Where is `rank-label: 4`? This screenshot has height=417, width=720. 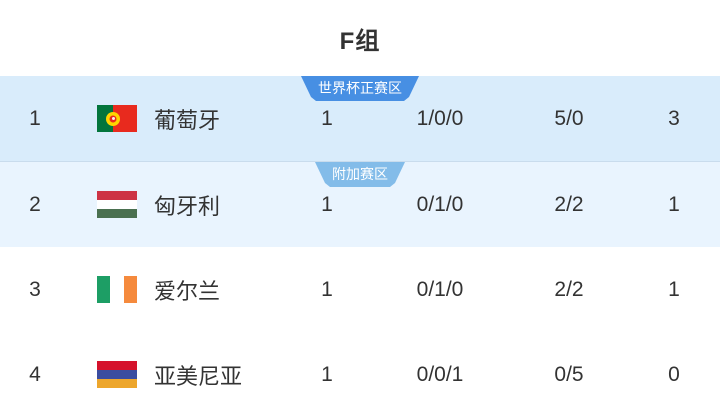 rank-label: 4 is located at coordinates (35, 374).